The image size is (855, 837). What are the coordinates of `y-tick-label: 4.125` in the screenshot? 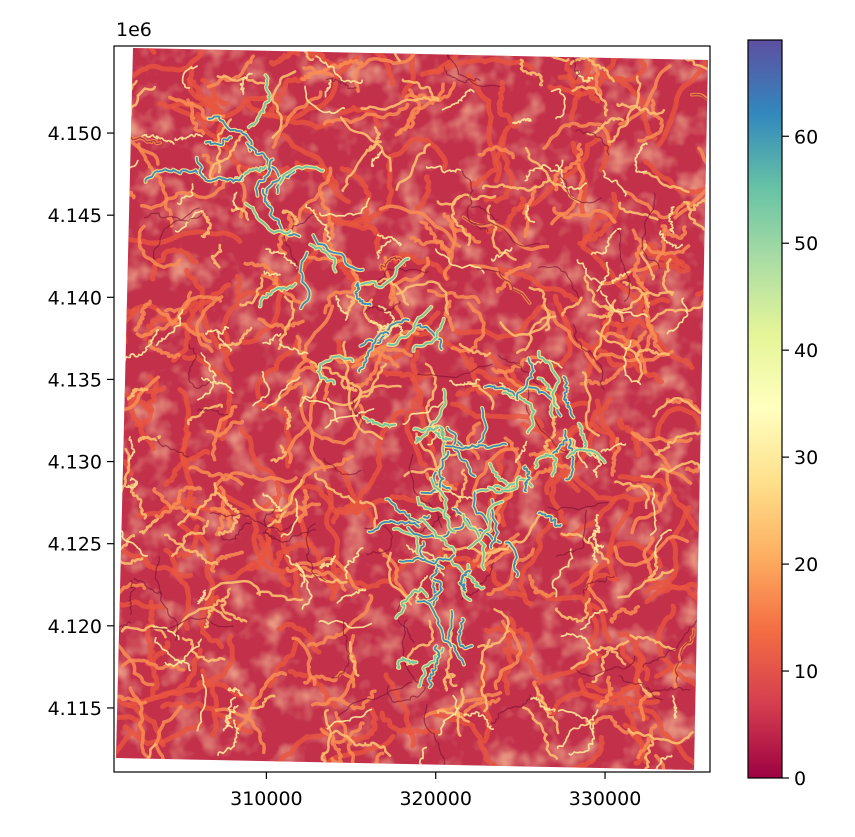 It's located at (75, 545).